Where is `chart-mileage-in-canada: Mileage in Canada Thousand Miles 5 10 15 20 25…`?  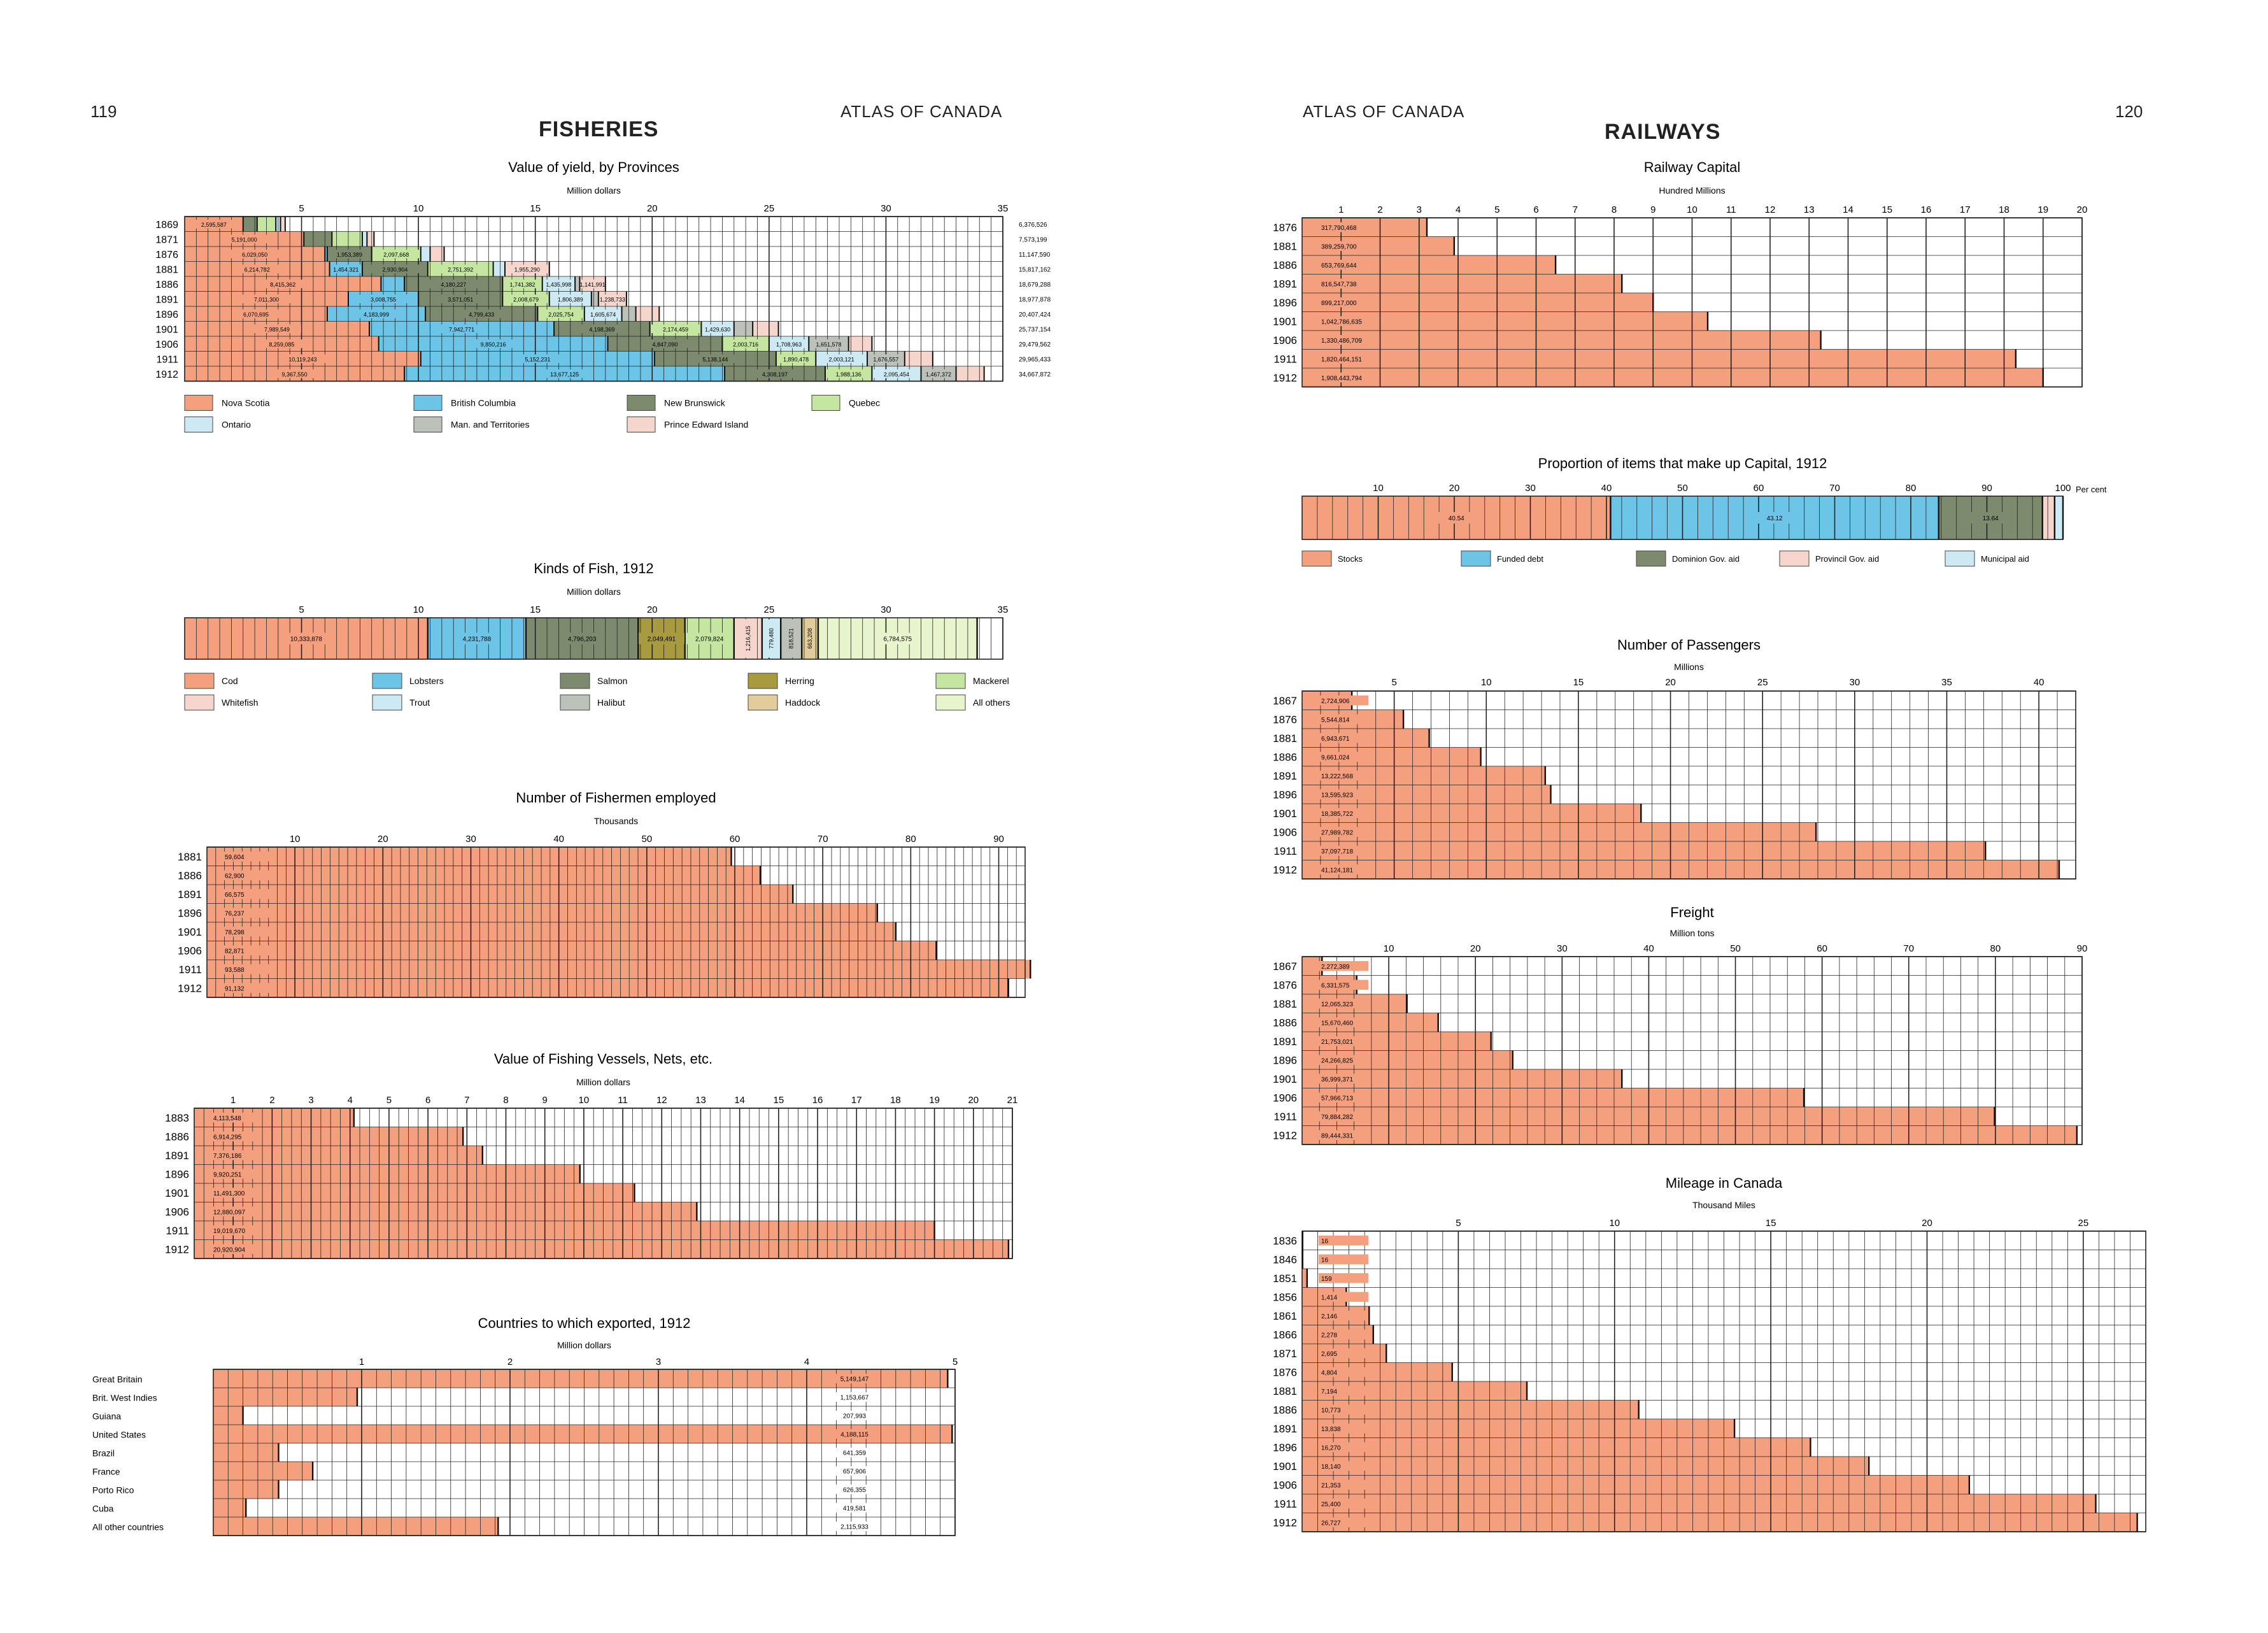 chart-mileage-in-canada: Mileage in Canada Thousand Miles 5 10 15 20 25… is located at coordinates (1710, 1353).